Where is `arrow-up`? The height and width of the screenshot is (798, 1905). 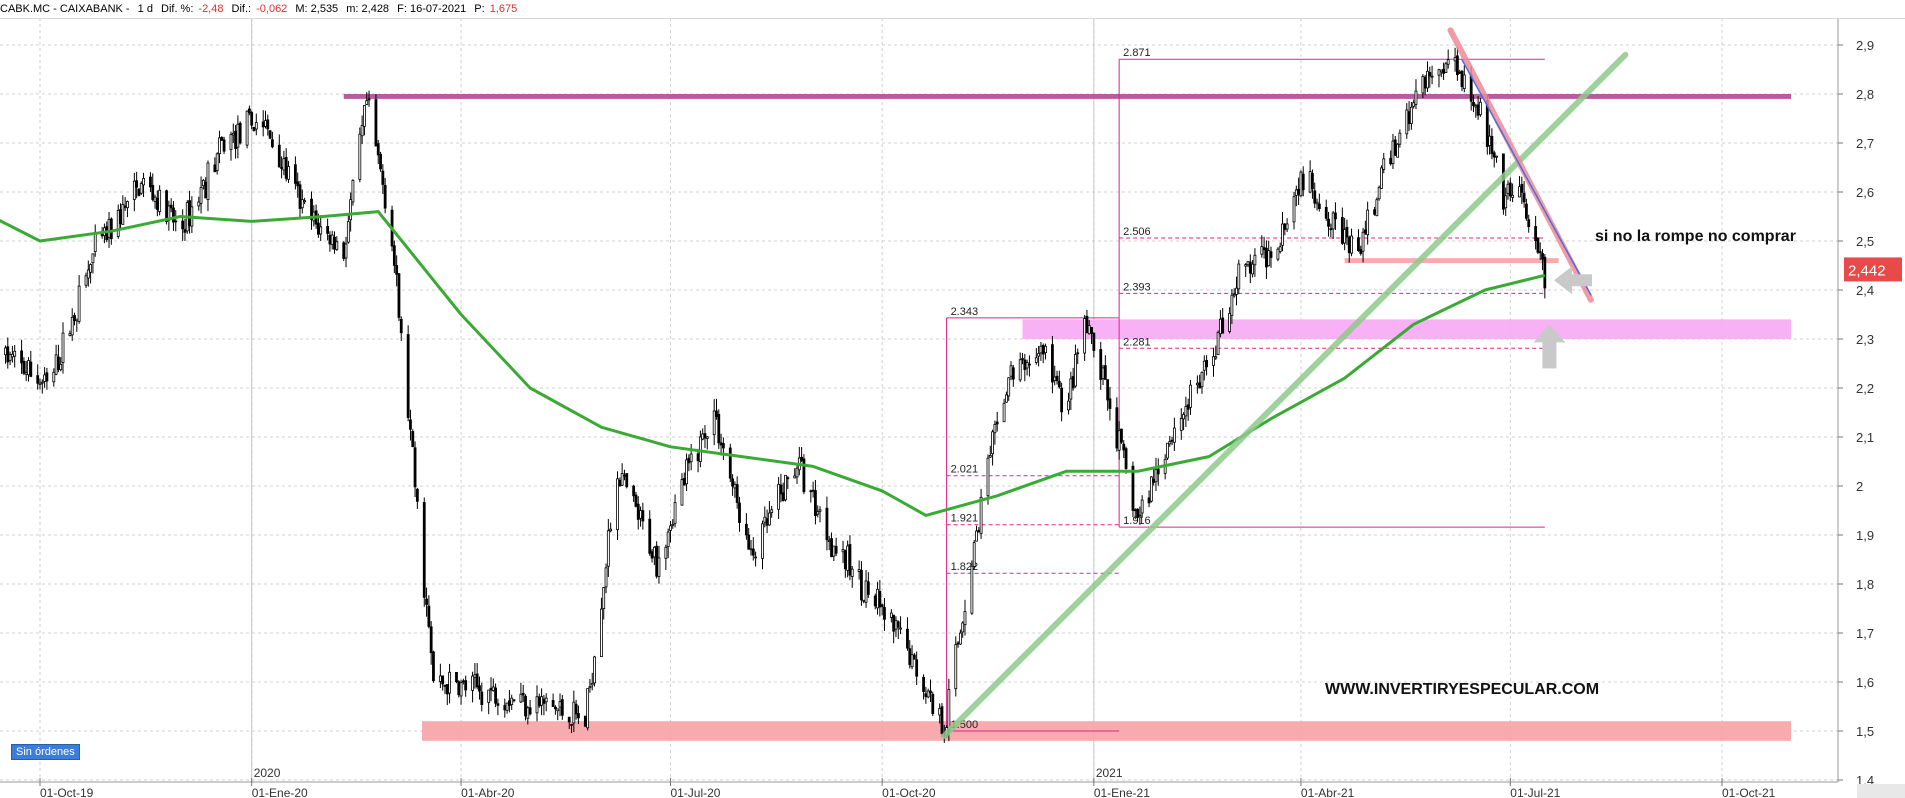
arrow-up is located at coordinates (1549, 346).